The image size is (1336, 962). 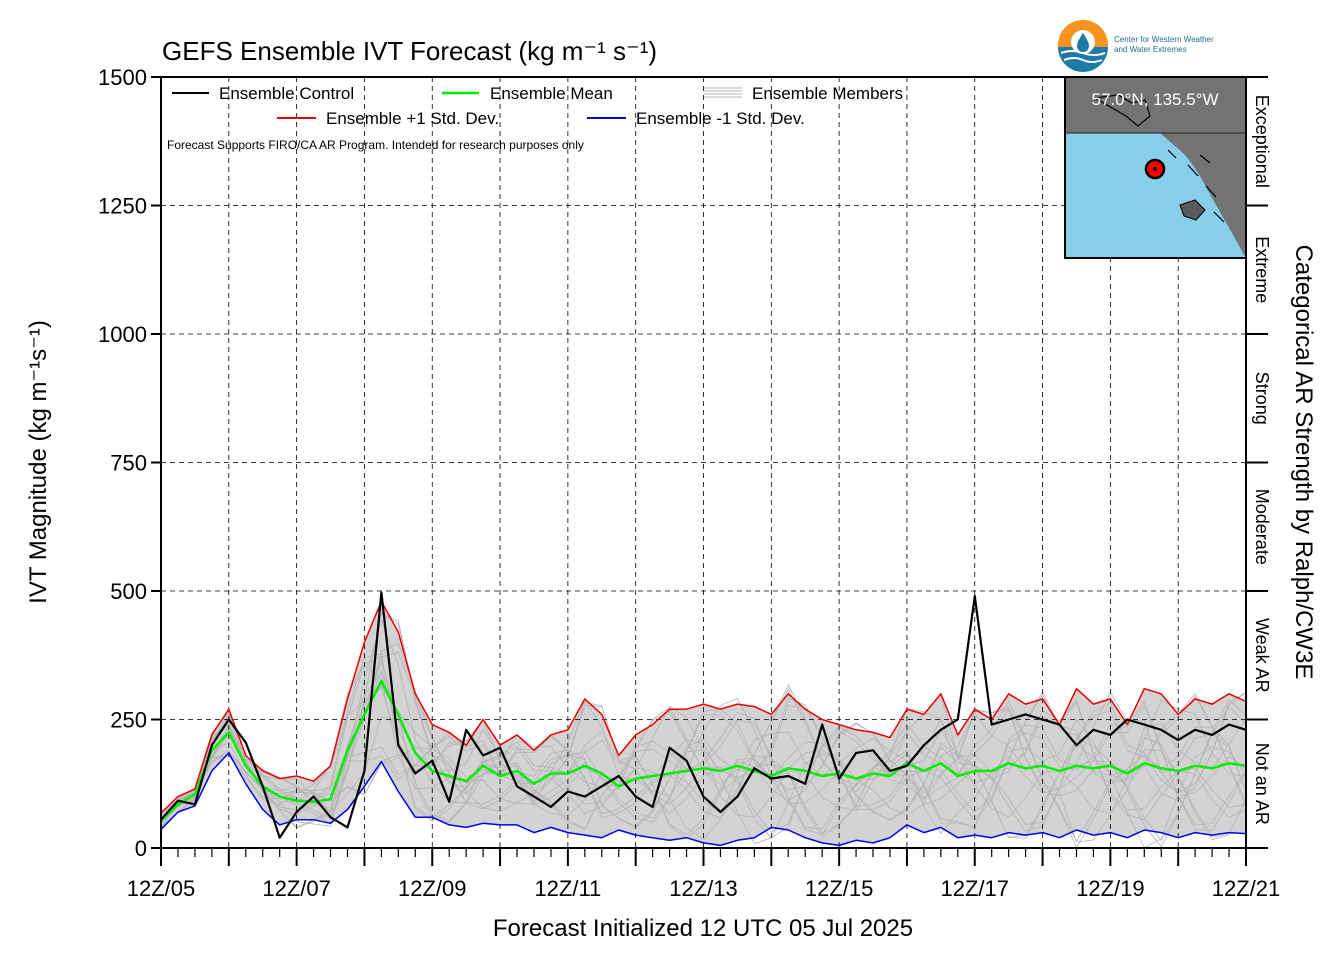 What do you see at coordinates (161, 888) in the screenshot?
I see `x-tick-label: 12Z/05` at bounding box center [161, 888].